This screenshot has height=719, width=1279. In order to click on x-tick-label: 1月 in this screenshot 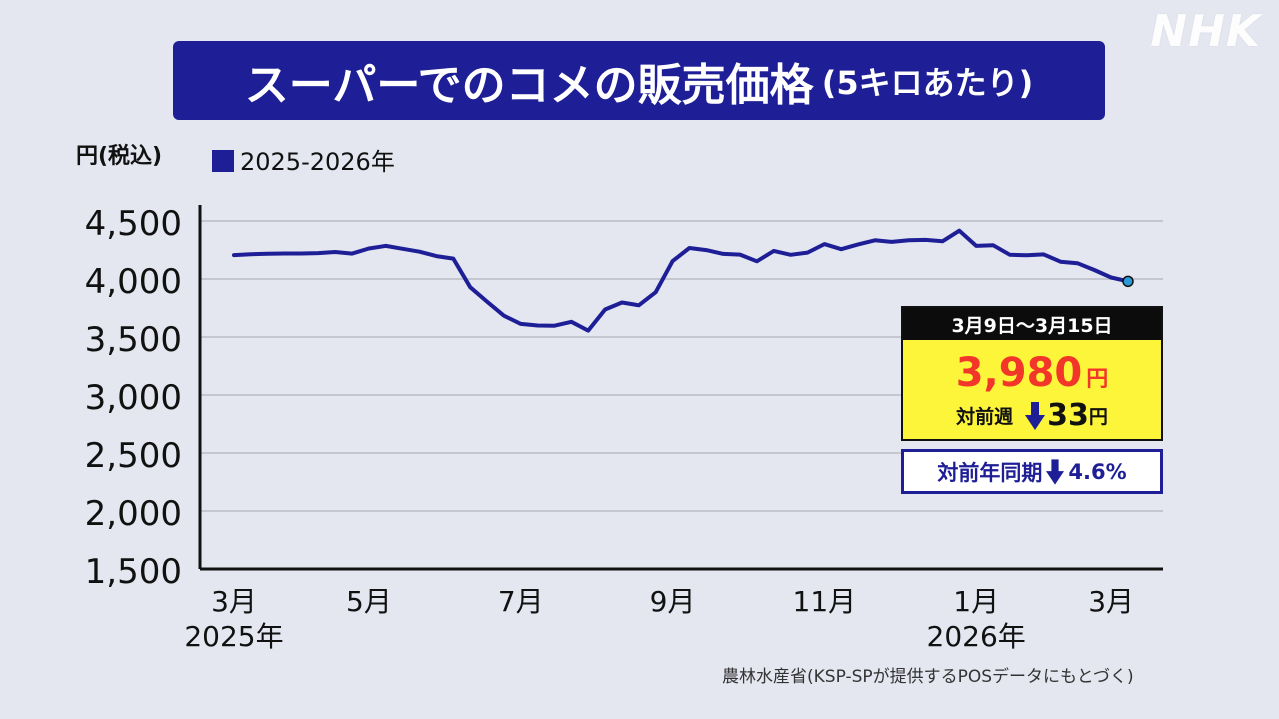, I will do `click(976, 601)`.